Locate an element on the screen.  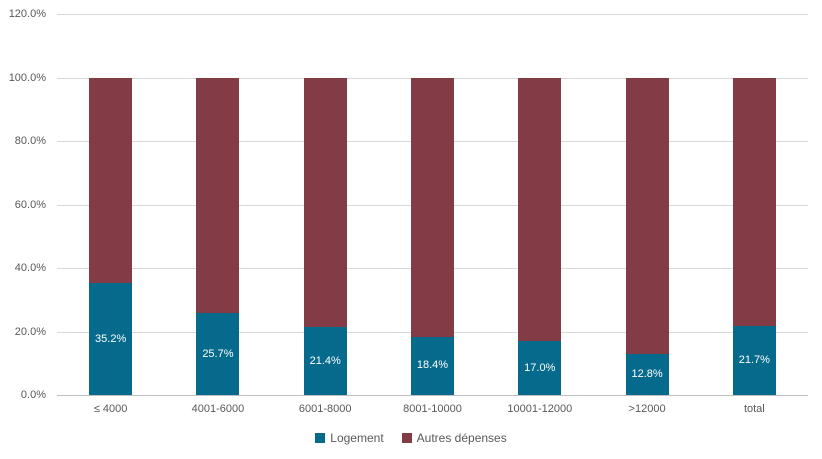
bar-group: 21.7% is located at coordinates (754, 197).